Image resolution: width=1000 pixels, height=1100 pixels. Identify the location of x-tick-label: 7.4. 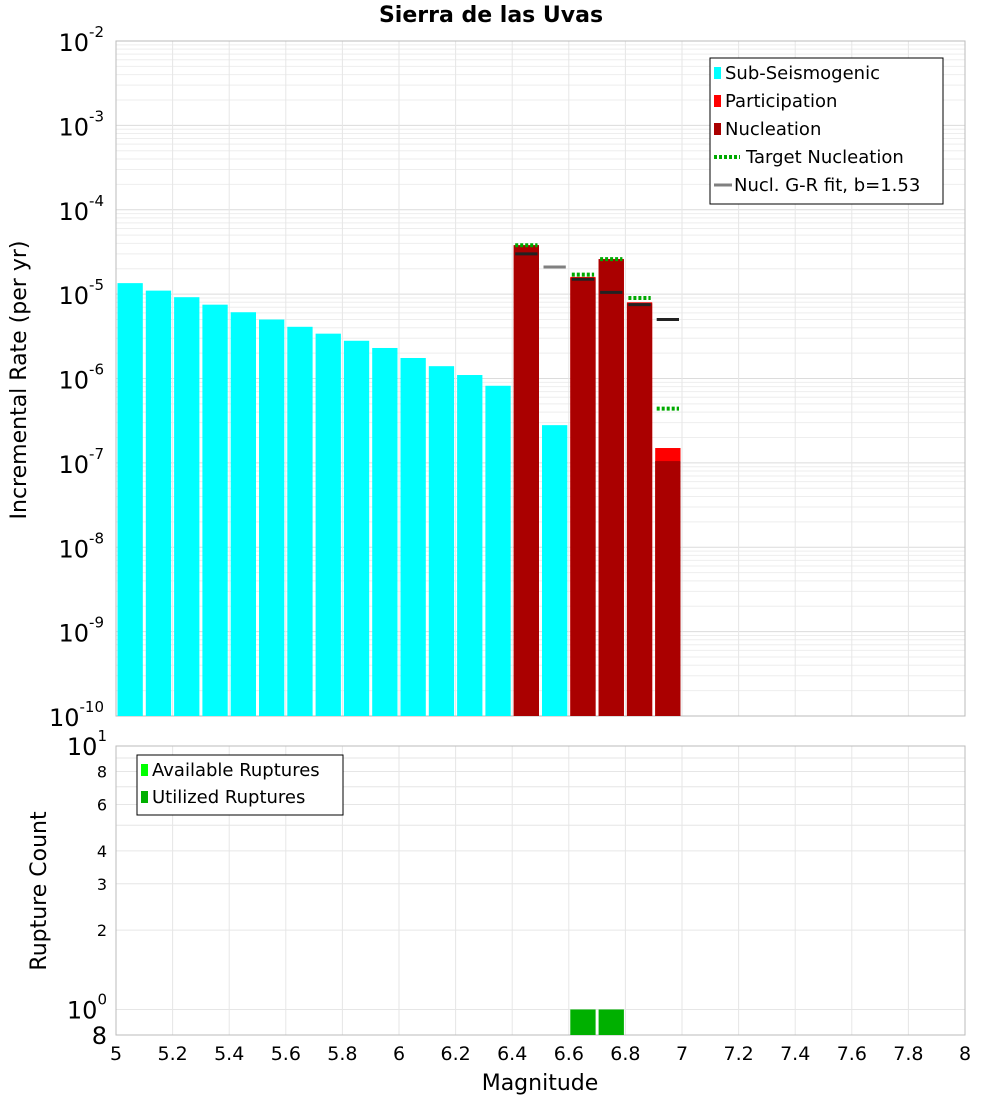
(795, 1054).